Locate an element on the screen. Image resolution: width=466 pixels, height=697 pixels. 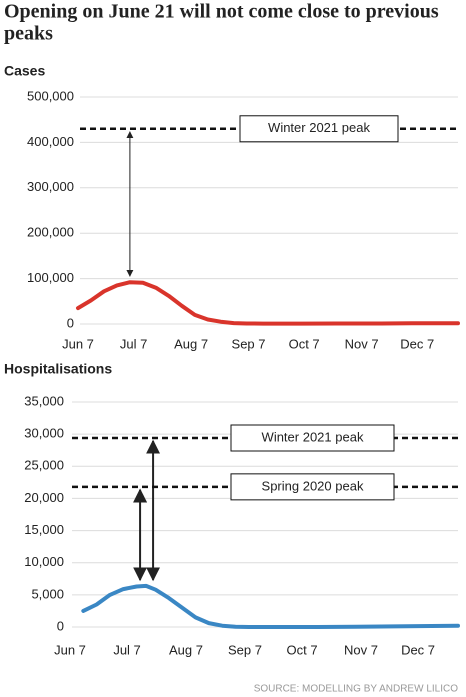
y-tick-label: 30,000 is located at coordinates (44, 433).